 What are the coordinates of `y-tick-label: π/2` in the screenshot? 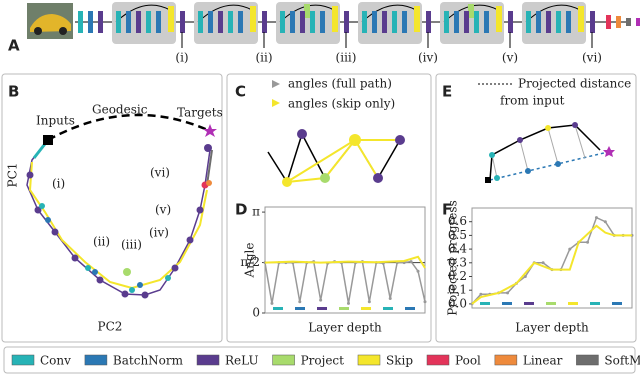 It's located at (250, 262).